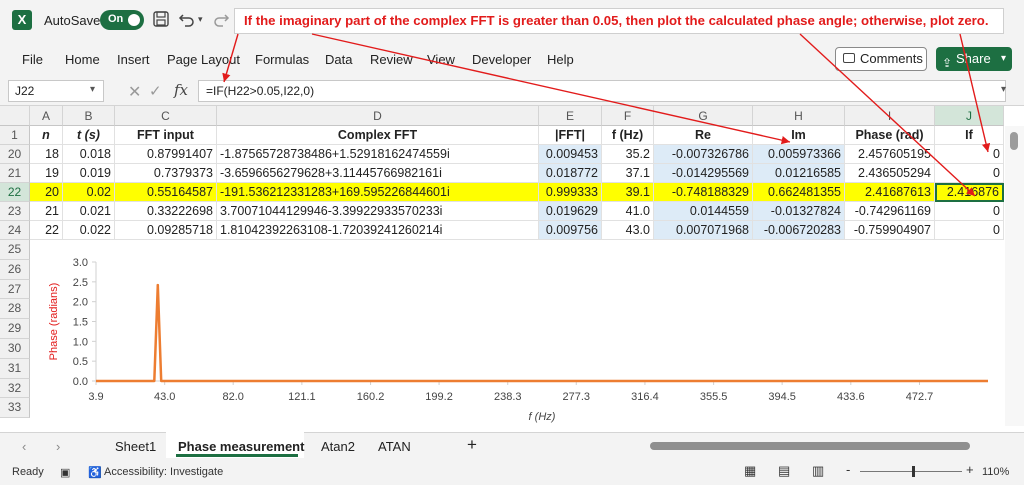  What do you see at coordinates (818, 470) in the screenshot?
I see `page-break-view-icon: ▥` at bounding box center [818, 470].